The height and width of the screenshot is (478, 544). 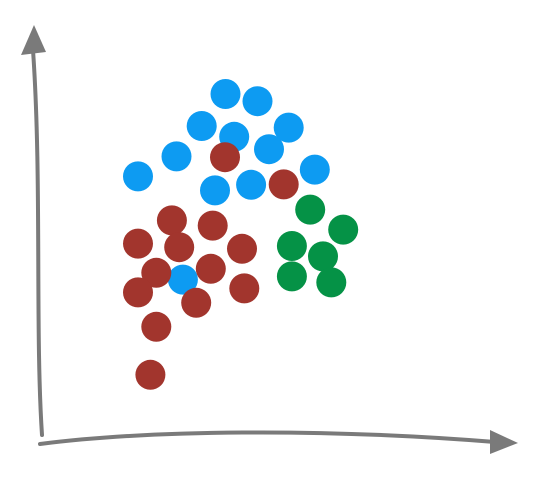 I want to click on x-axis-line, so click(x=267, y=438).